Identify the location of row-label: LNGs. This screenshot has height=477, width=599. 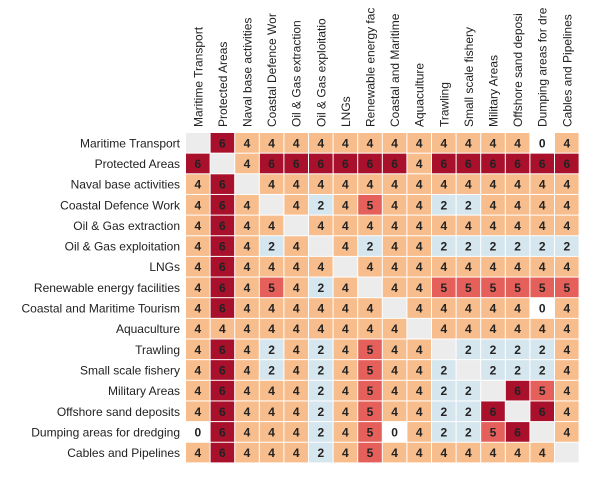
(164, 267).